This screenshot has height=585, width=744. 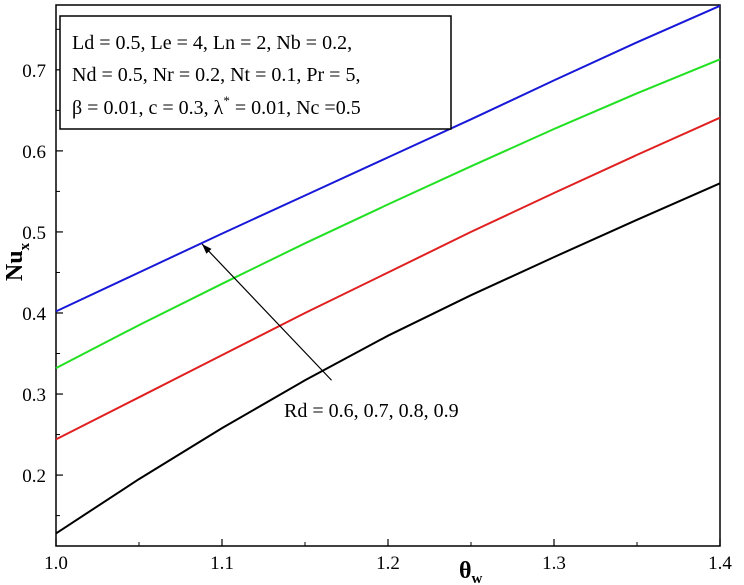 What do you see at coordinates (216, 75) in the screenshot?
I see `parameter-line-2: Nd = 0.5, Nr = 0.2, Nt = 0.1, Pr = 5,` at bounding box center [216, 75].